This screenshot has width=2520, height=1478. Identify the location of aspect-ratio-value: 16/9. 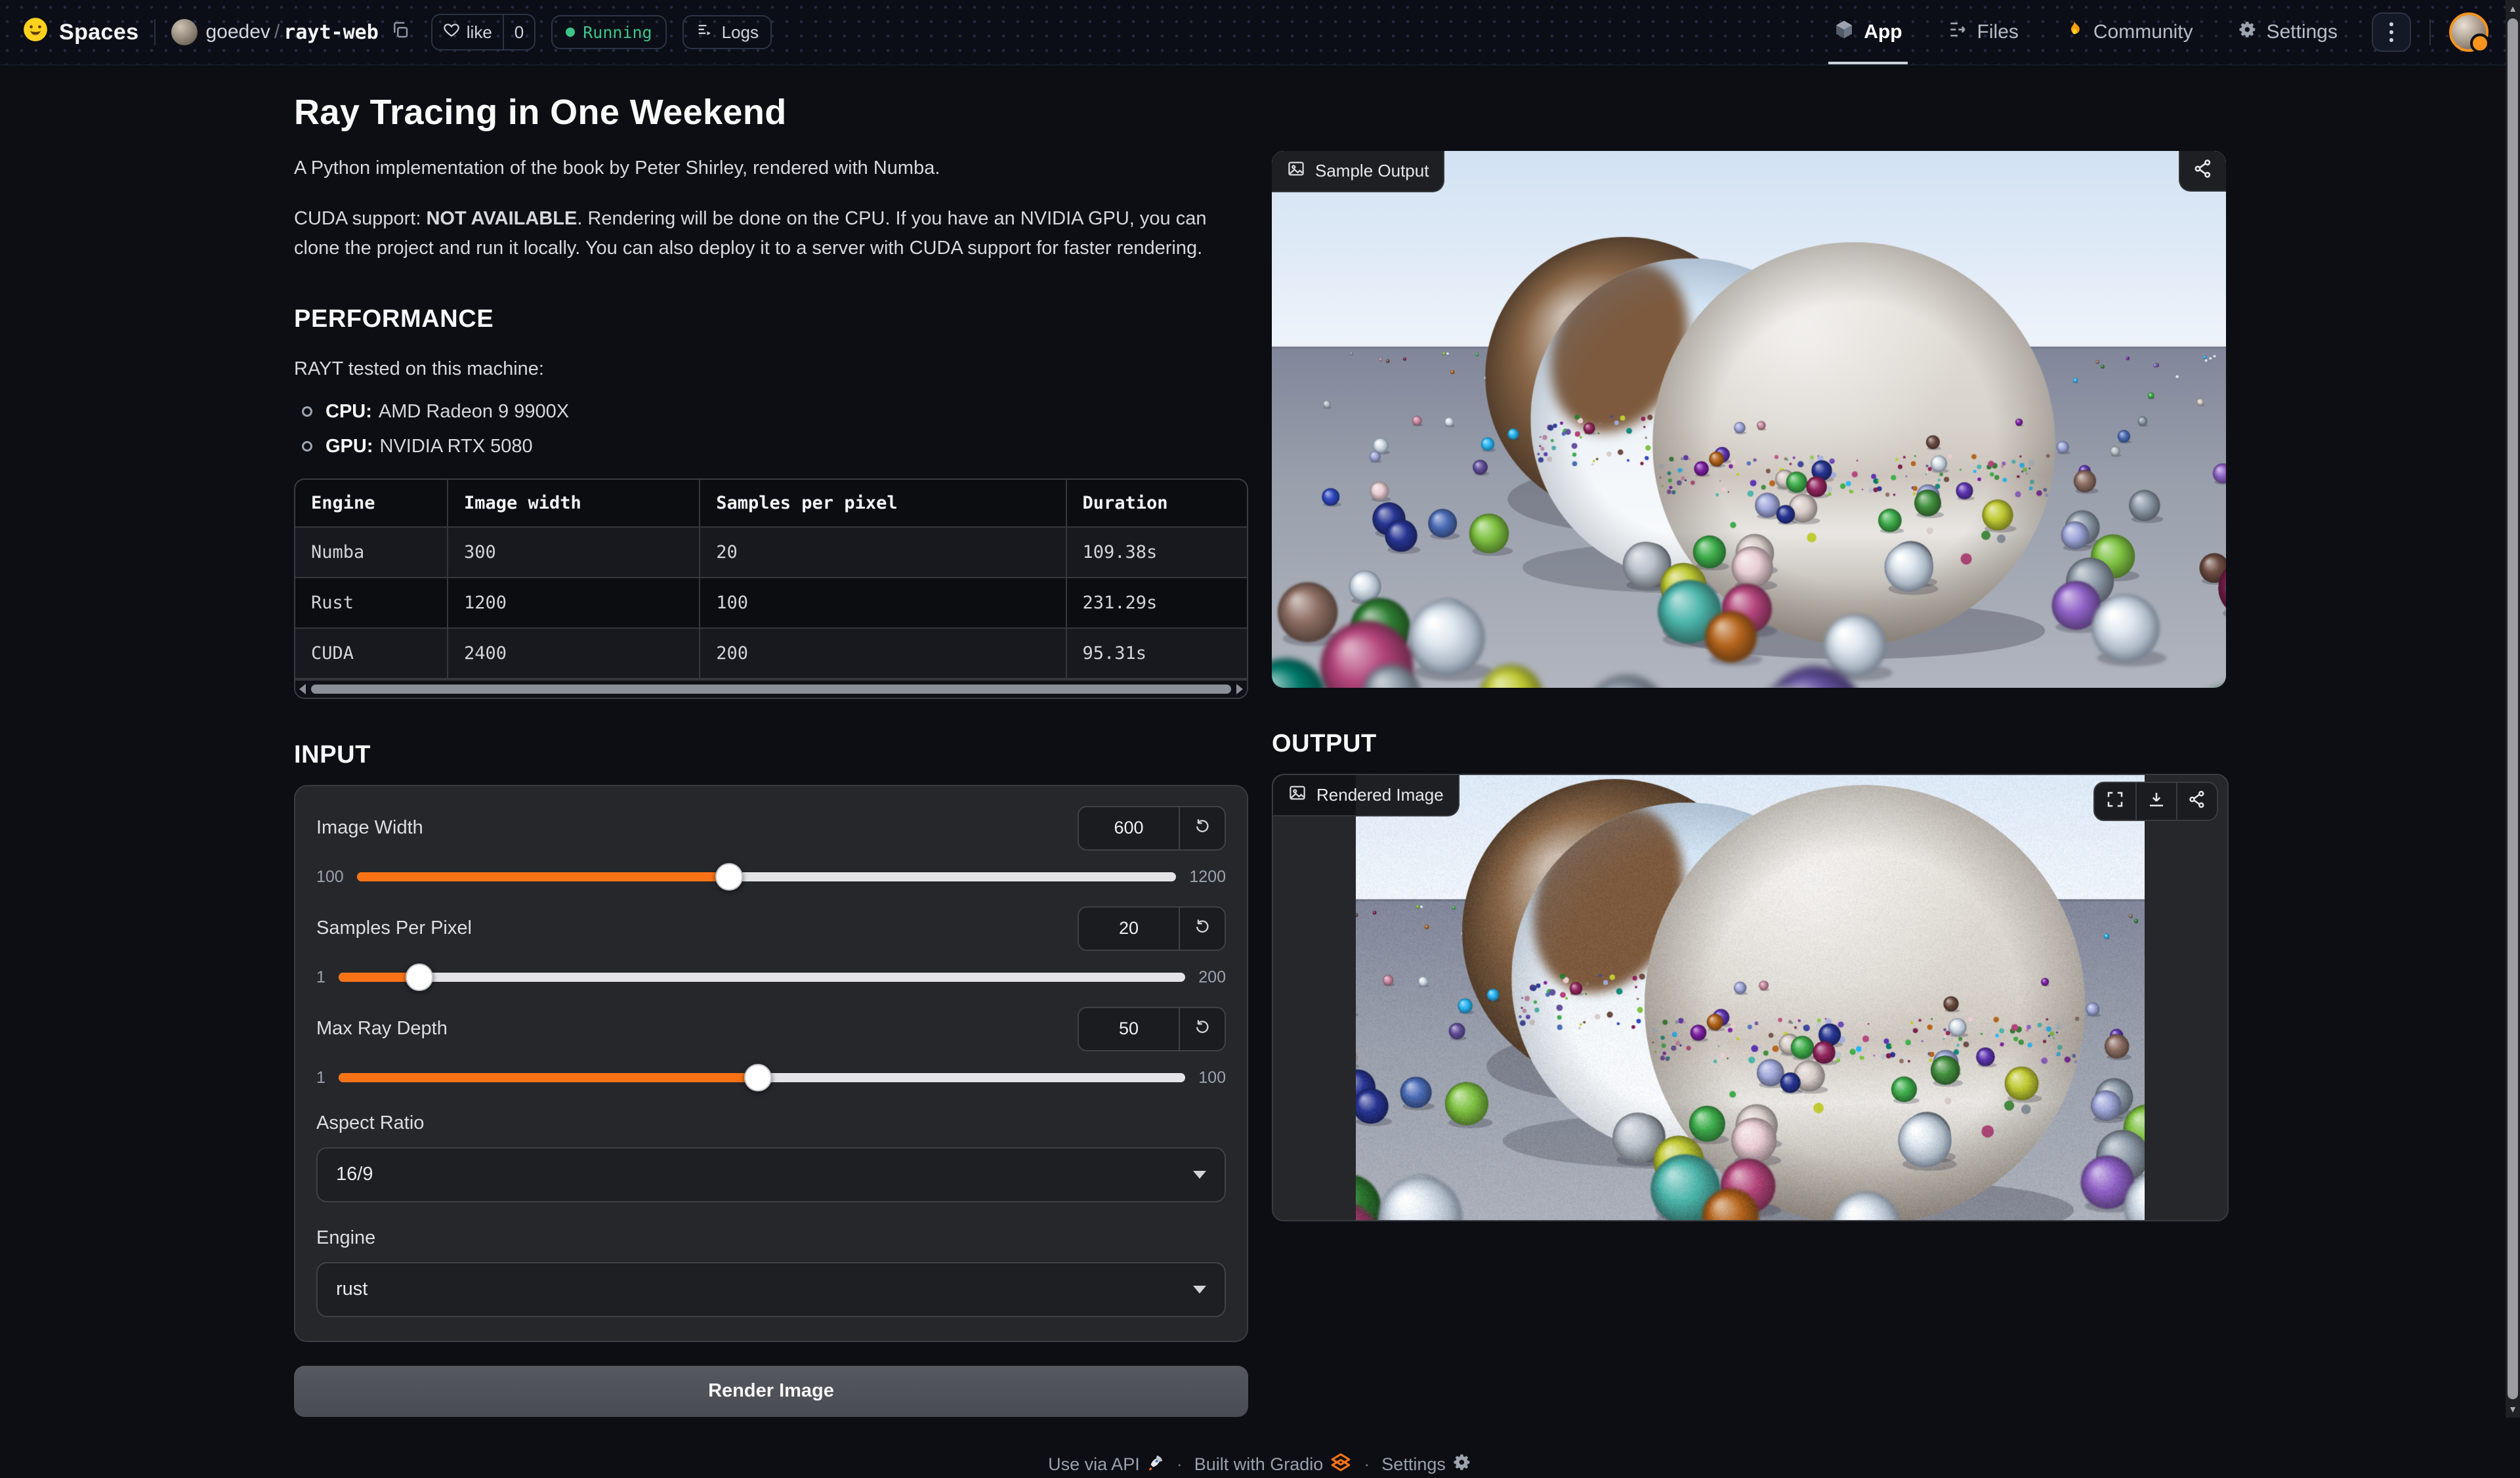
(354, 1174).